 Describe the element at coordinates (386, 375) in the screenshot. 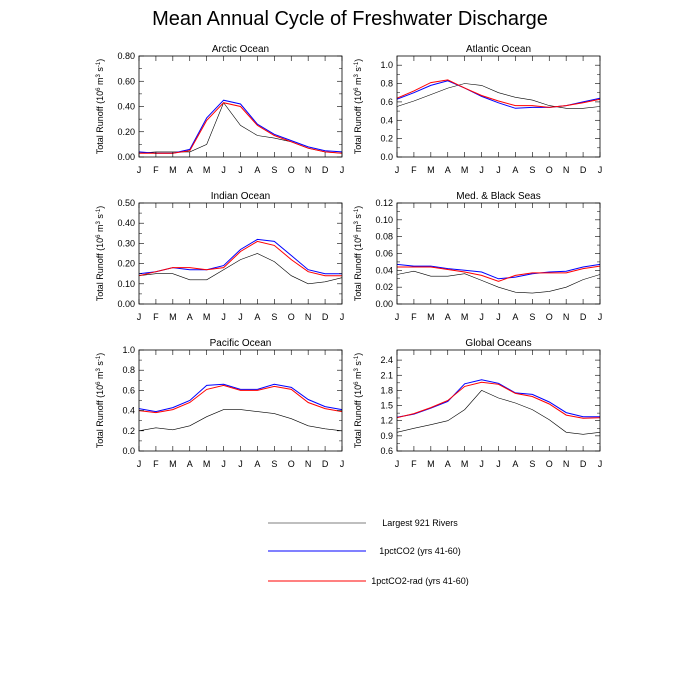

I see `y-tick-label: 2.1` at that location.